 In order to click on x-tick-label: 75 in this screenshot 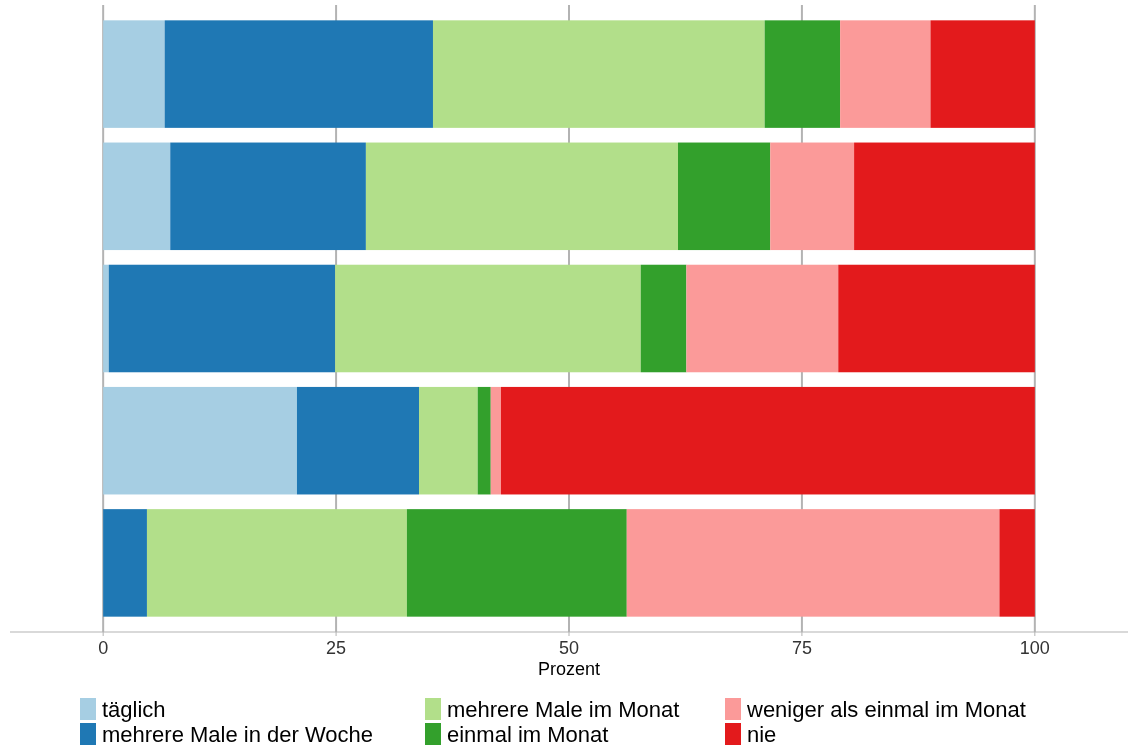, I will do `click(801, 648)`.